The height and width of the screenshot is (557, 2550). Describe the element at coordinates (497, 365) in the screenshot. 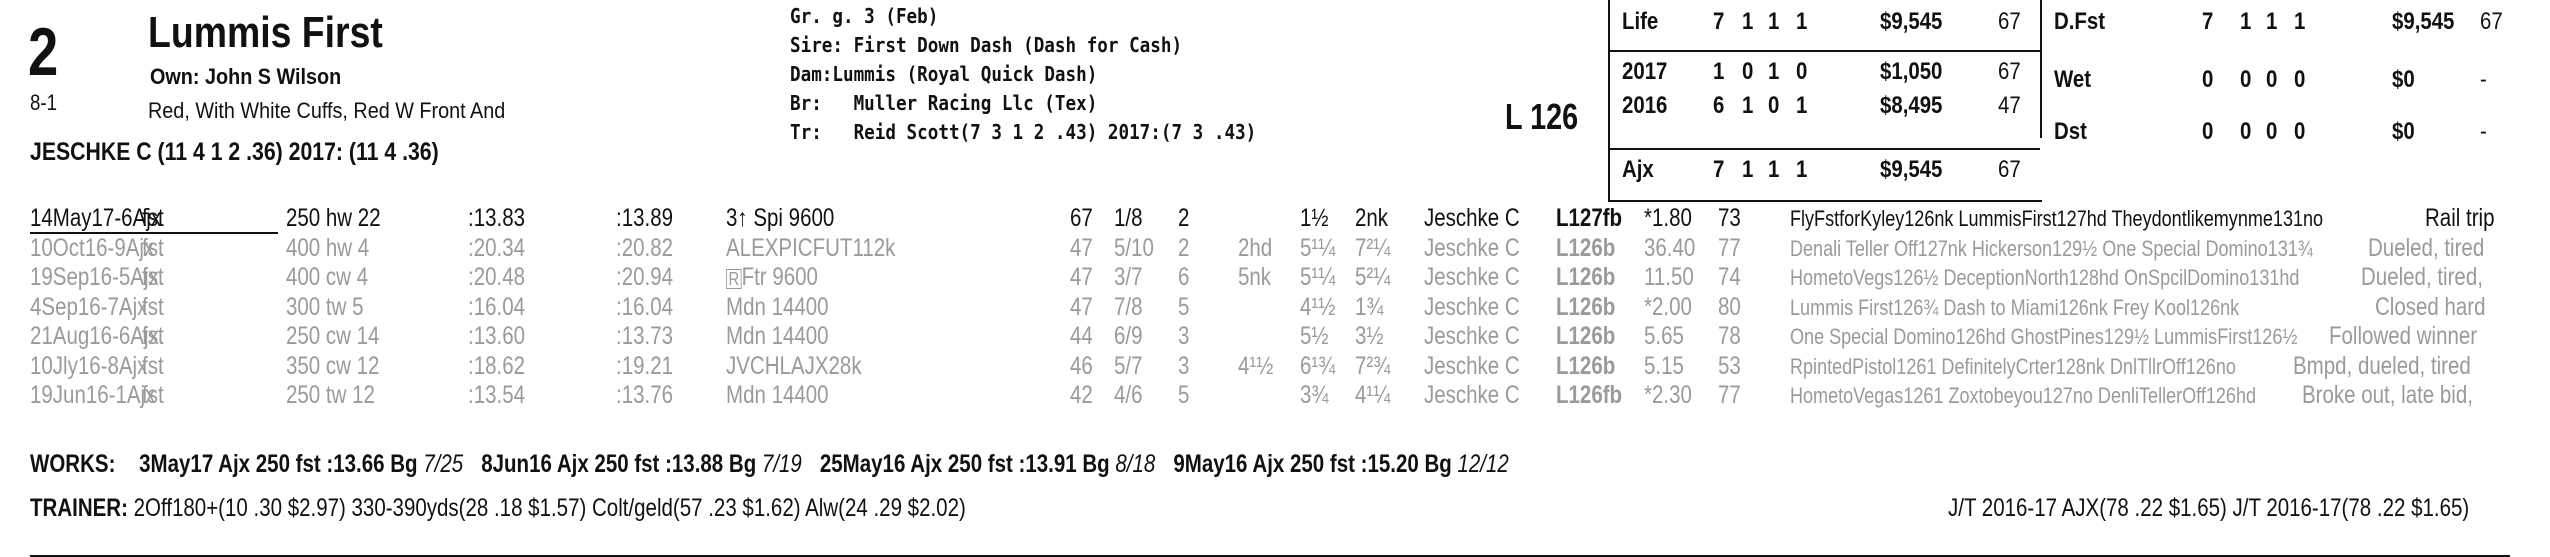

I see `pp-time-1: :18.62` at that location.